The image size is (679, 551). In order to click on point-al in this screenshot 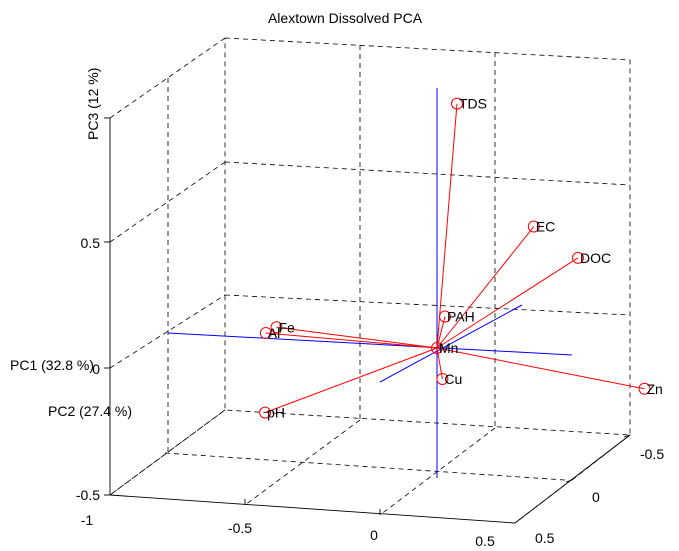, I will do `click(265, 333)`.